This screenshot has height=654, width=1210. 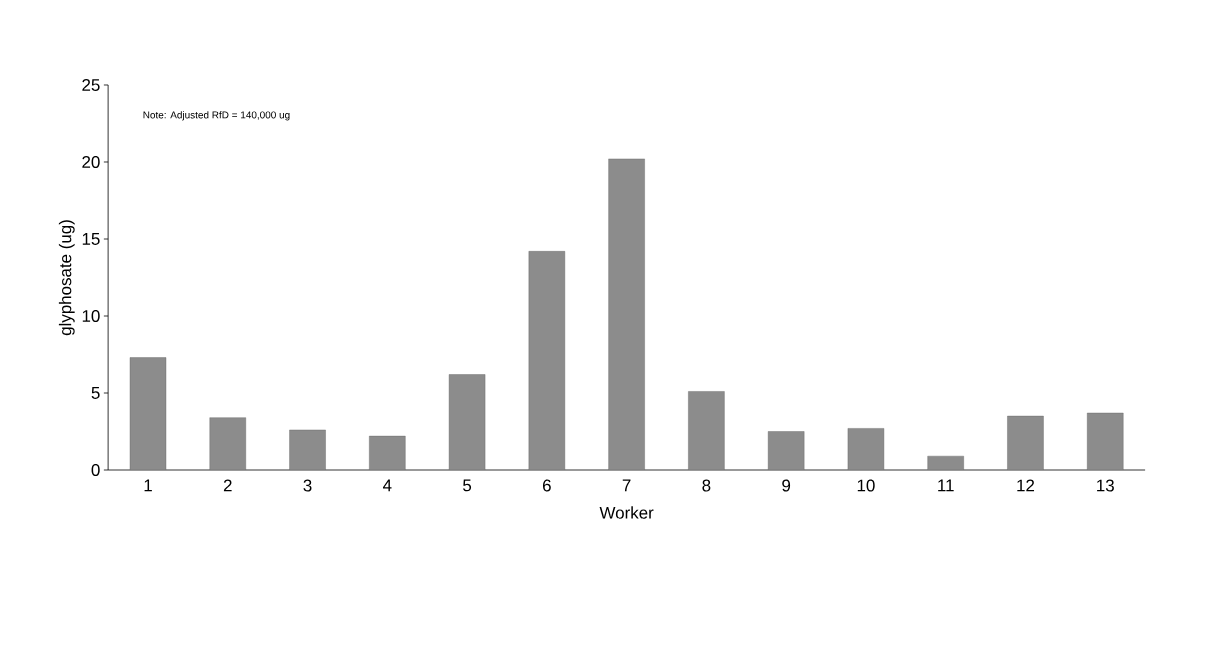 I want to click on x-tick-label: 12, so click(x=1026, y=485).